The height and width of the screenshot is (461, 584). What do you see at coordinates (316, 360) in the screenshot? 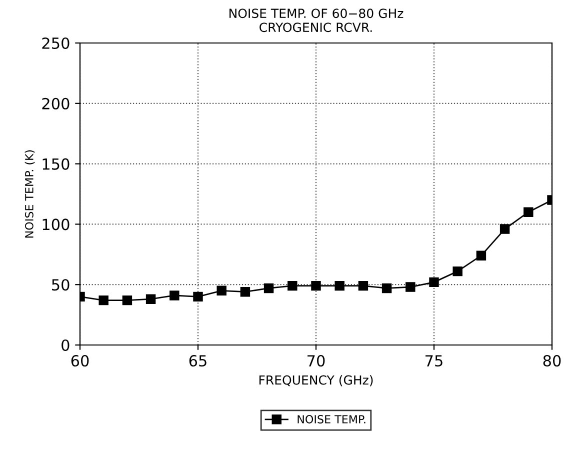
I see `x-tick-label: 70` at bounding box center [316, 360].